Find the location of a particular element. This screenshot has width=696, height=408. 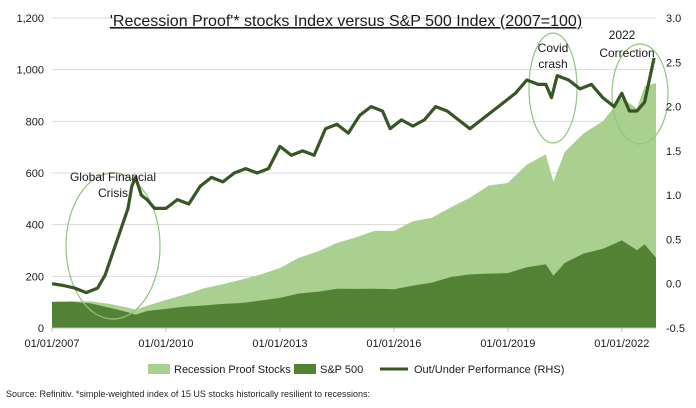

annotation-2022-line2: Correction is located at coordinates (626, 53).